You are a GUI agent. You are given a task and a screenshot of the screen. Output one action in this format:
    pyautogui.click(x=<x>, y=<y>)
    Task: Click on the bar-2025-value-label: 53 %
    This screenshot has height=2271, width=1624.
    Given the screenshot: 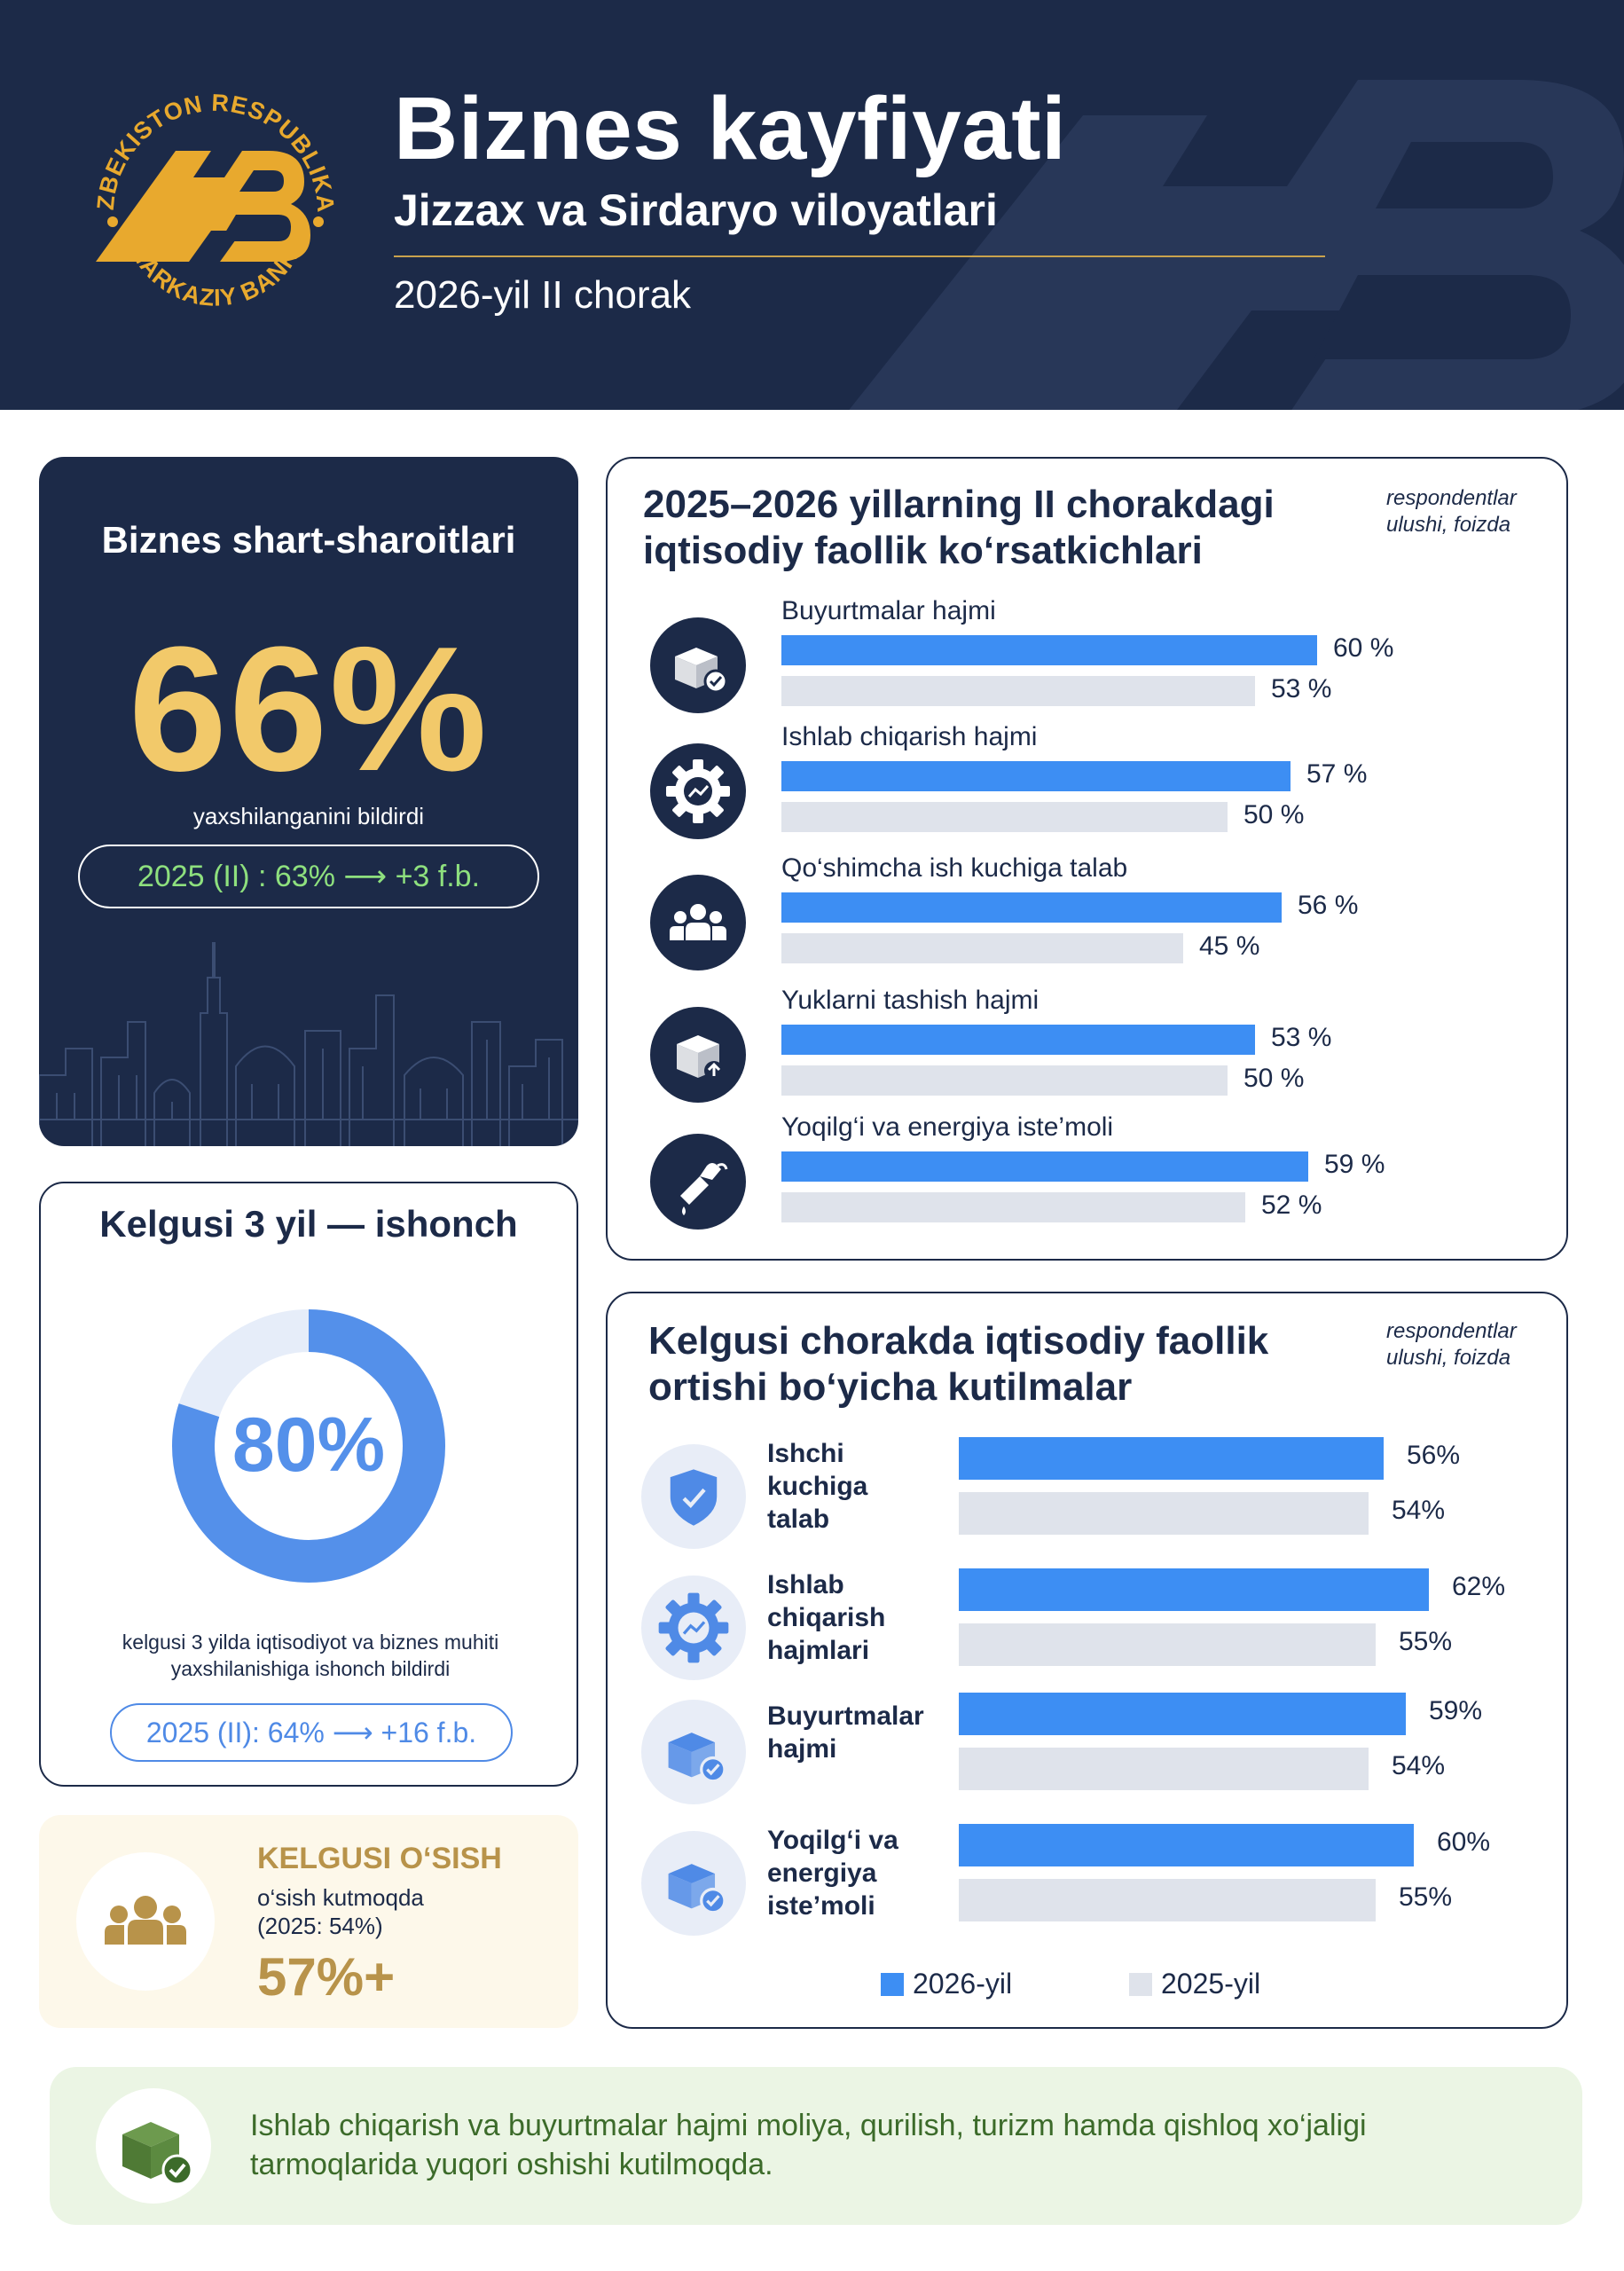 What is the action you would take?
    pyautogui.click(x=1302, y=688)
    